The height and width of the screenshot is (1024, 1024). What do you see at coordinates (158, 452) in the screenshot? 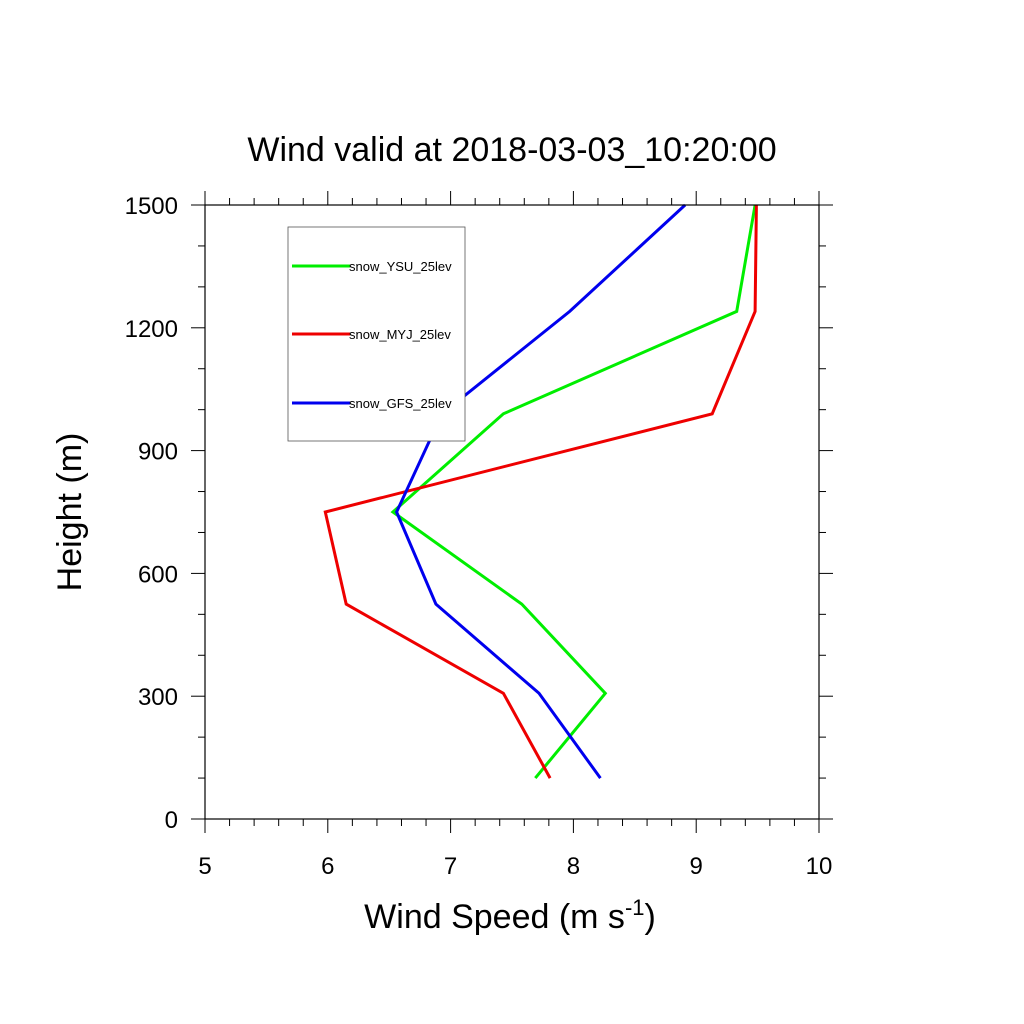
I see `y-tick-label: 900` at bounding box center [158, 452].